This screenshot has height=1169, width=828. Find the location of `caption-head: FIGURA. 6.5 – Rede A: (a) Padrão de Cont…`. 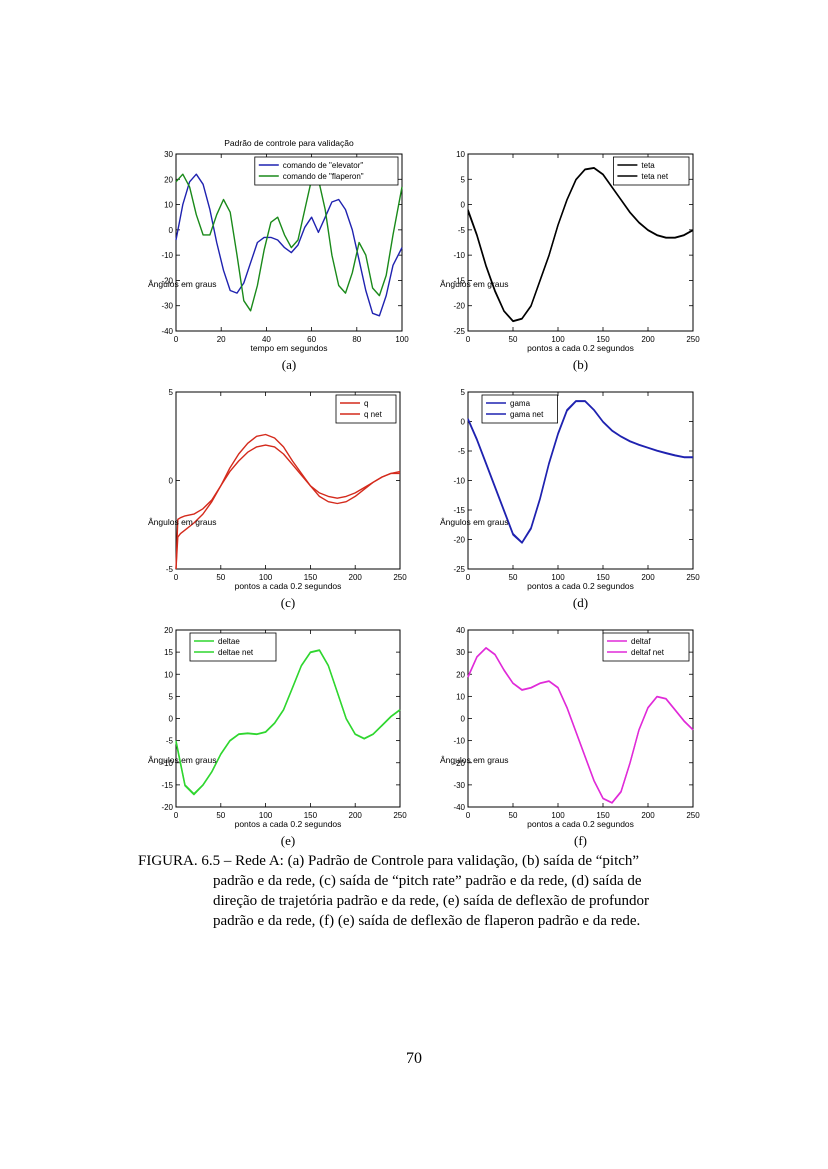

caption-head: FIGURA. 6.5 – Rede A: (a) Padrão de Cont… is located at coordinates (389, 861).